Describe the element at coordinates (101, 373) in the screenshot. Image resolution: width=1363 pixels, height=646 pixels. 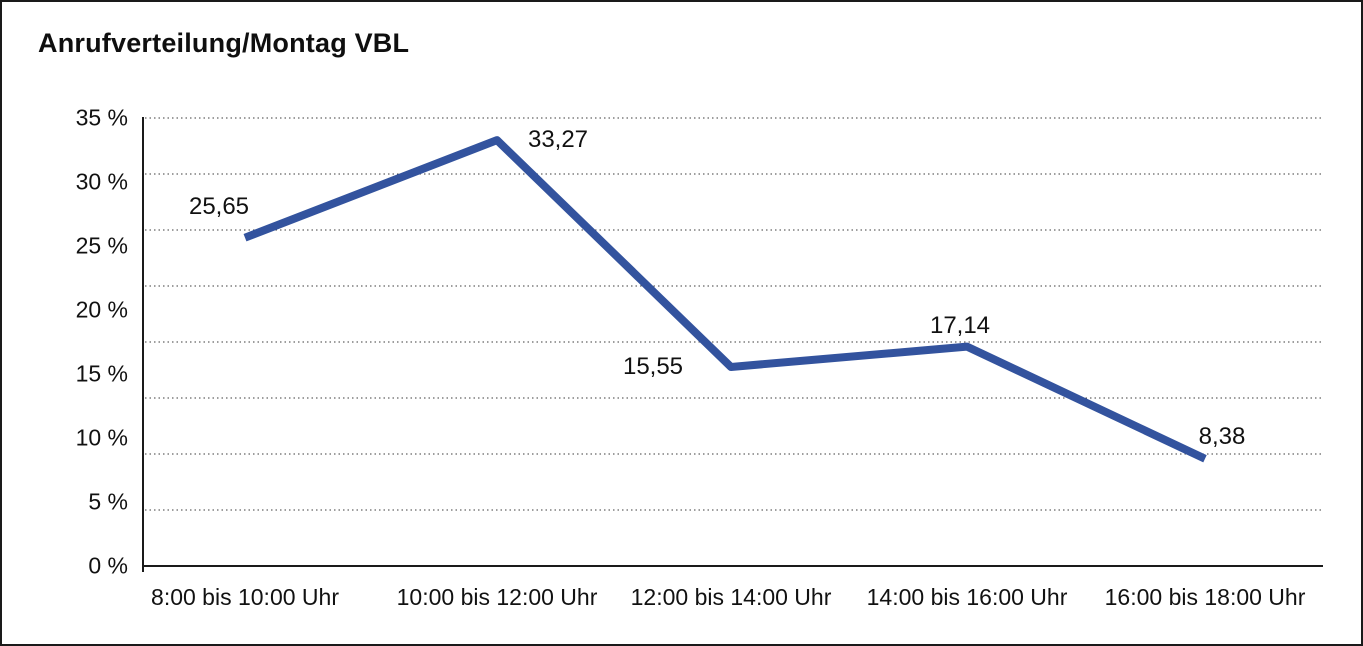
I see `y-tick-label: 15 %` at that location.